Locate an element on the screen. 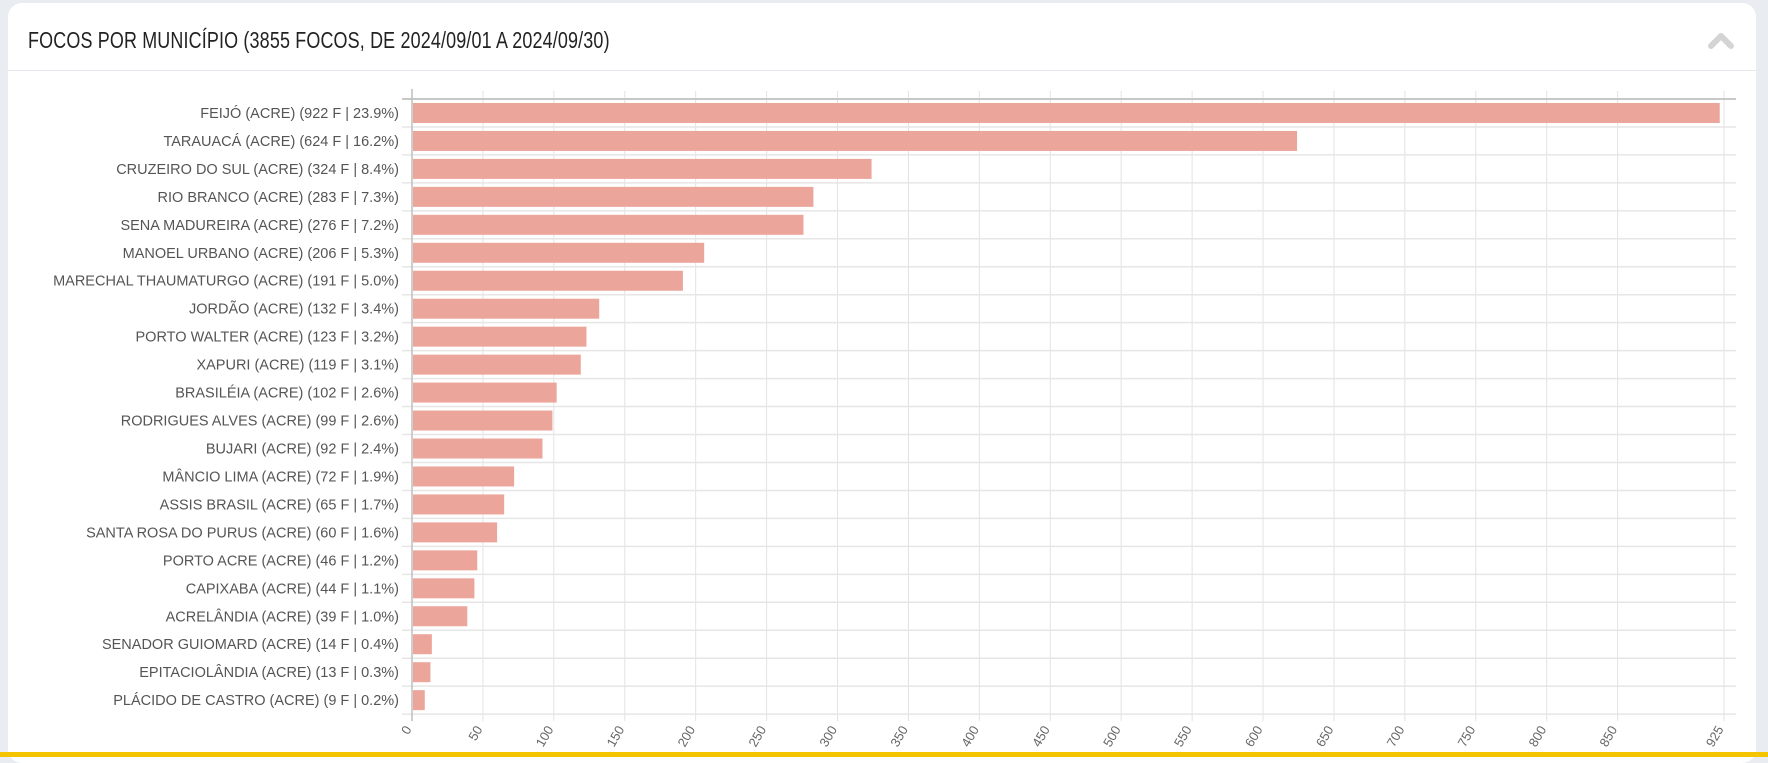  x-tick-label: 600 is located at coordinates (1254, 736).